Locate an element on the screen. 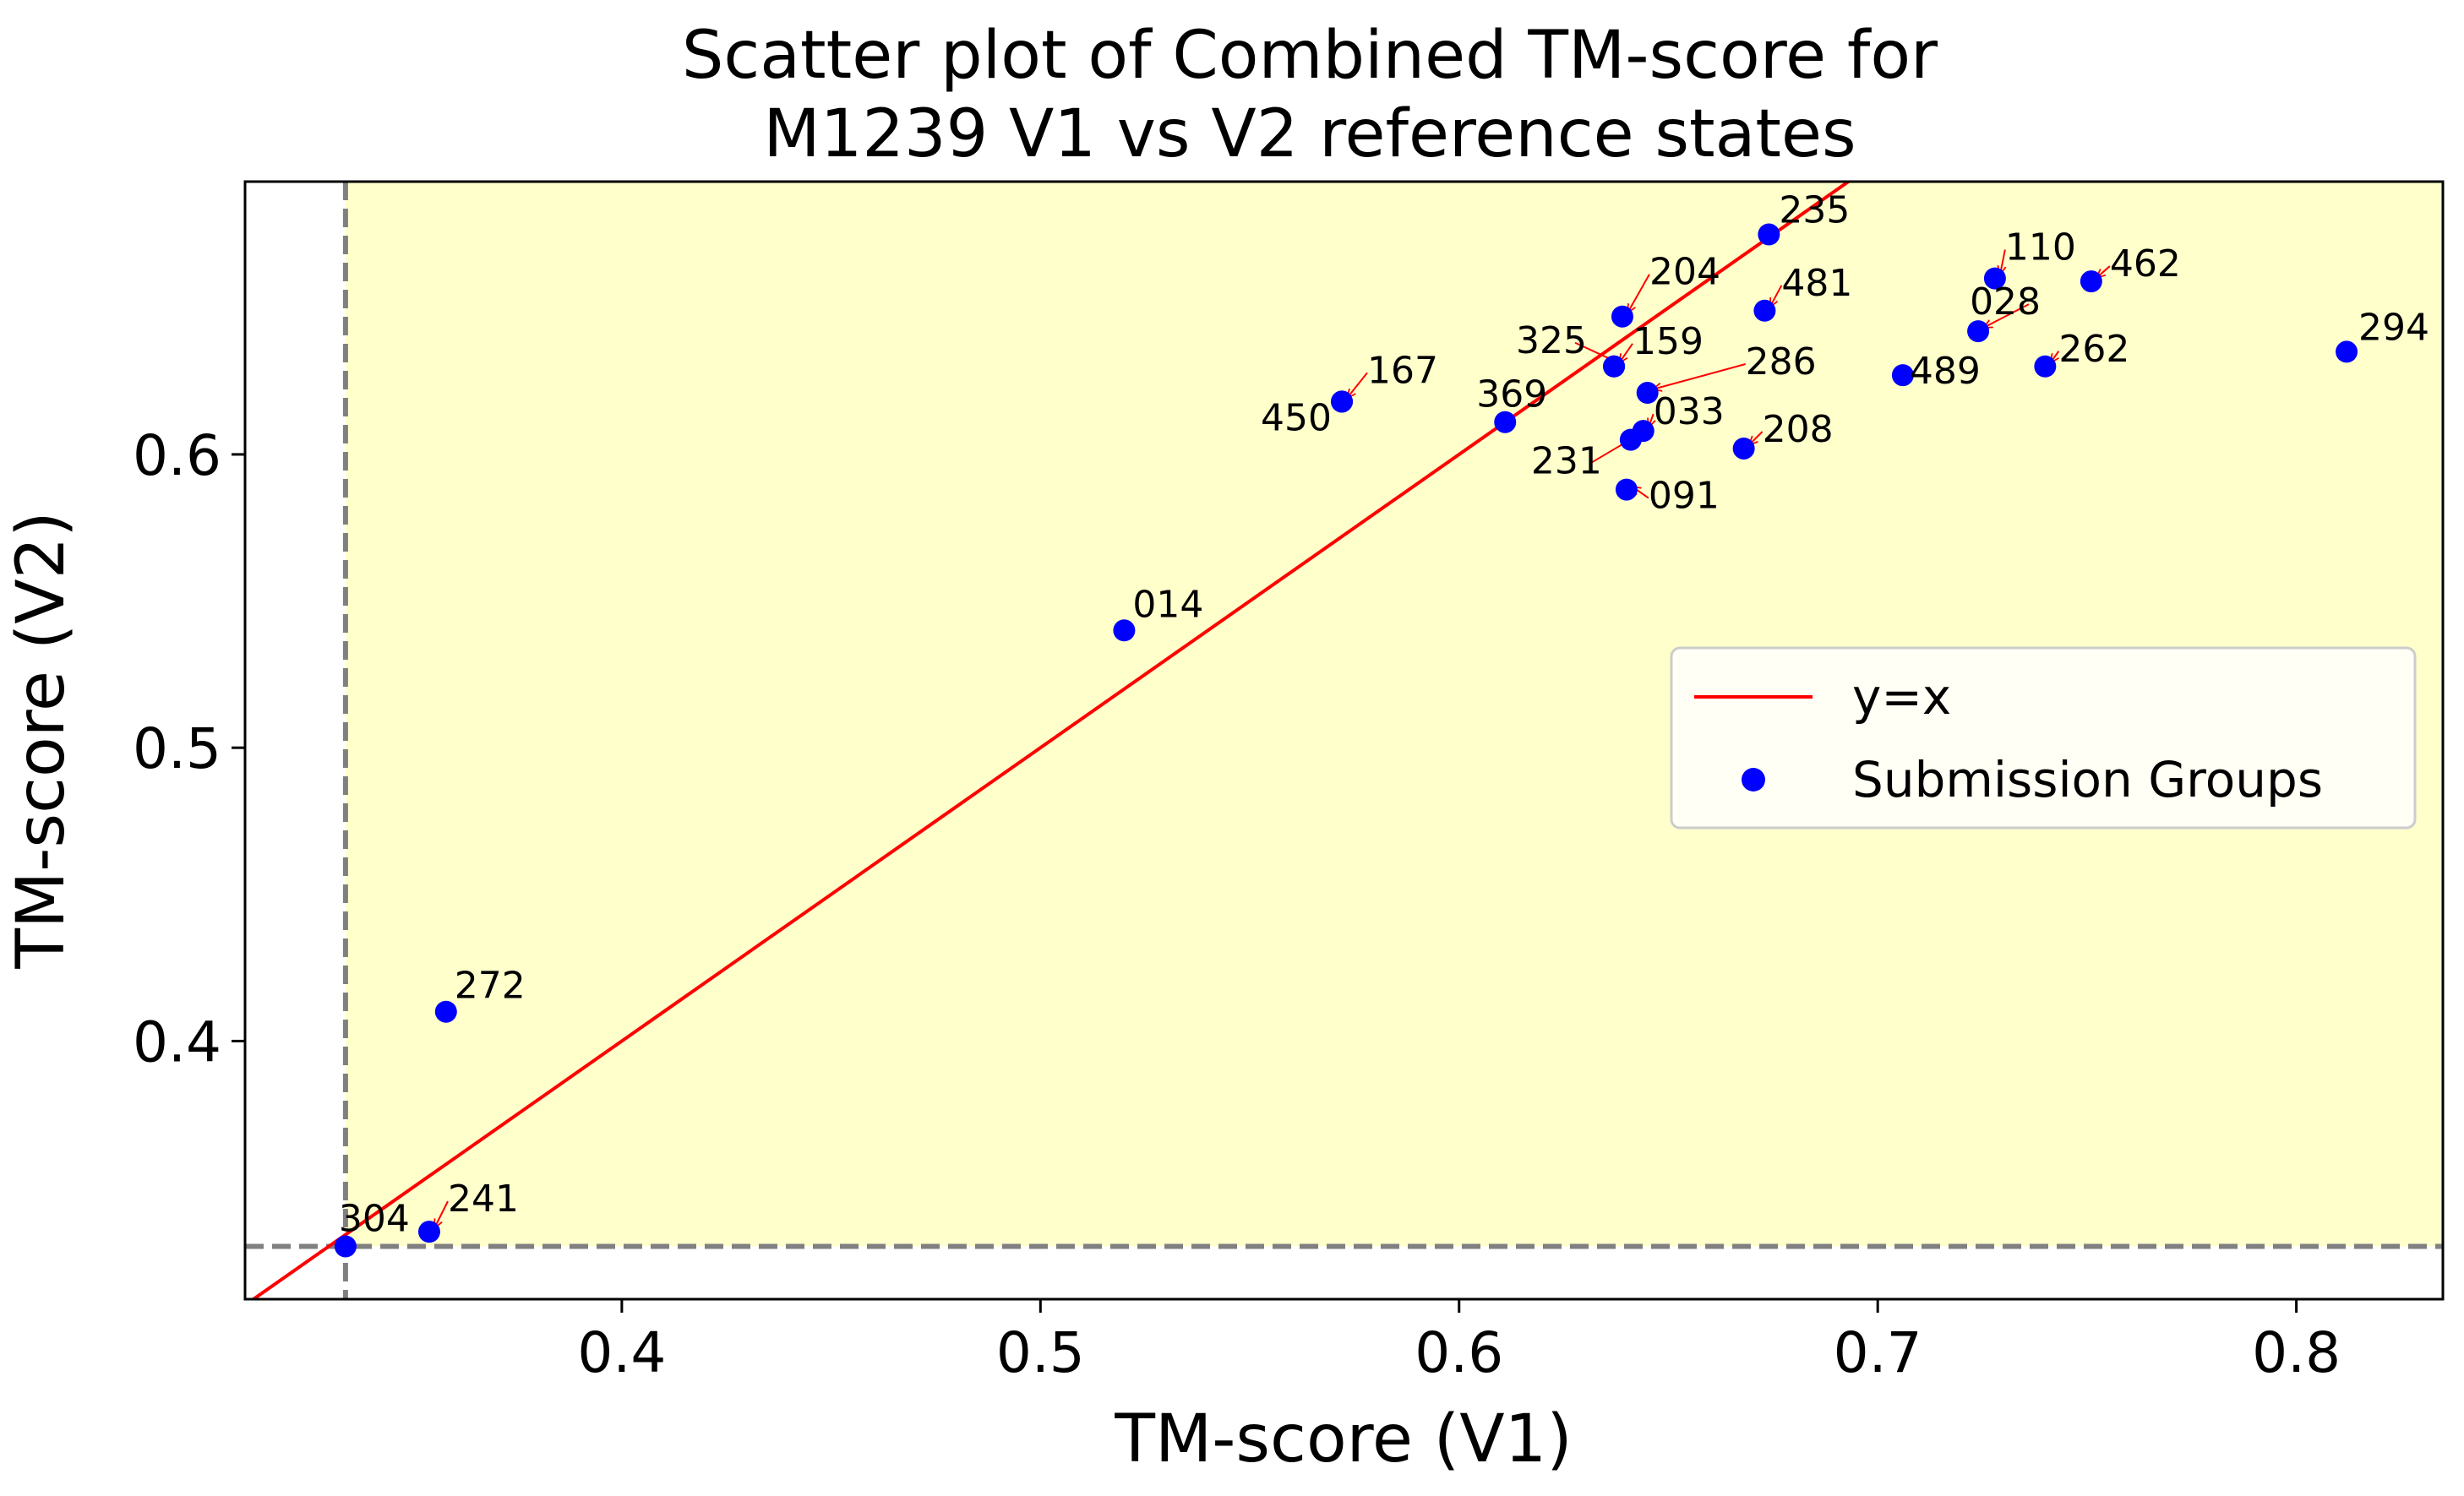 The height and width of the screenshot is (1496, 2464). legend-label-identity: y=x is located at coordinates (1902, 697).